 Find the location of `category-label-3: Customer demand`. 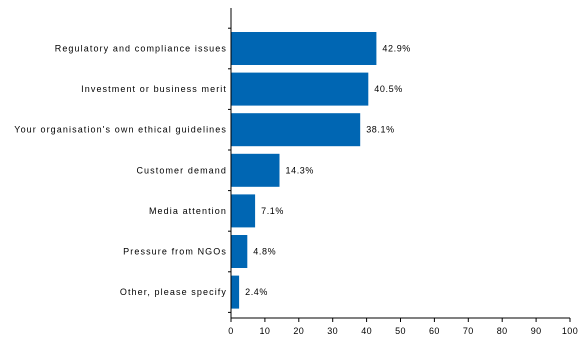

category-label-3: Customer demand is located at coordinates (181, 170).